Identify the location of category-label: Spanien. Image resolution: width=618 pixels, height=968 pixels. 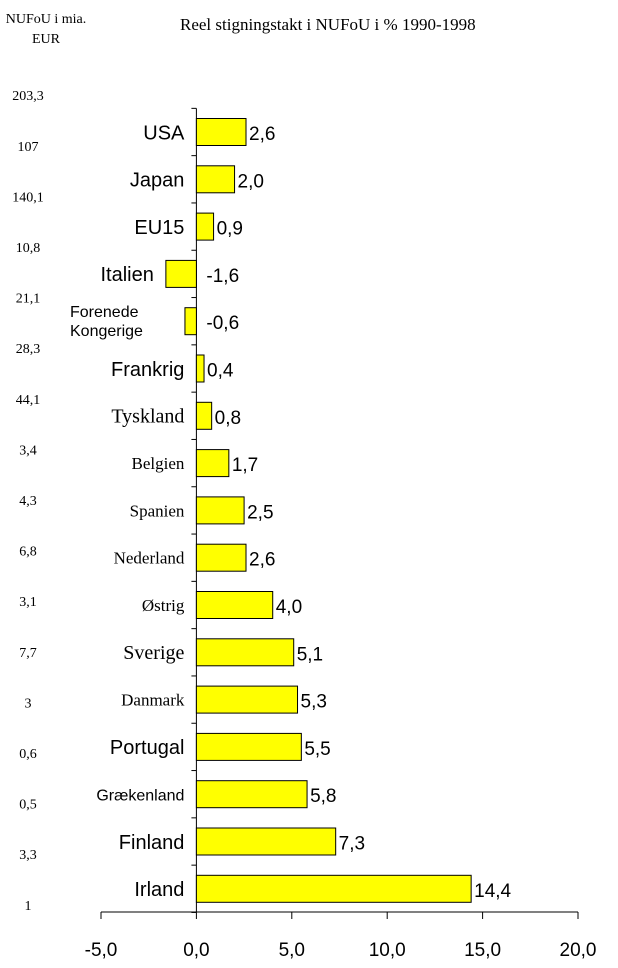
(157, 510).